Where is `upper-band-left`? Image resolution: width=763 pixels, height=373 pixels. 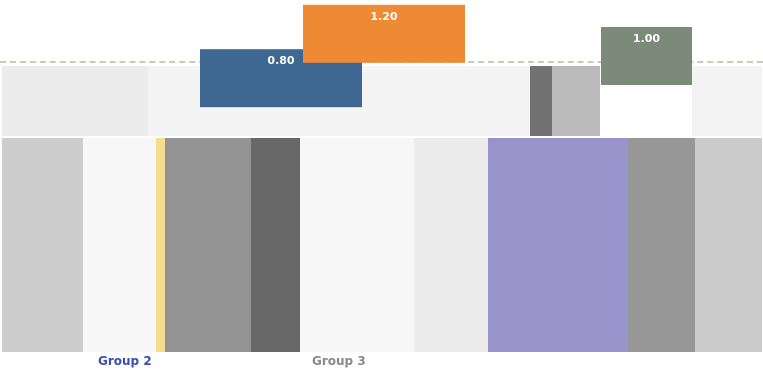 upper-band-left is located at coordinates (75, 101).